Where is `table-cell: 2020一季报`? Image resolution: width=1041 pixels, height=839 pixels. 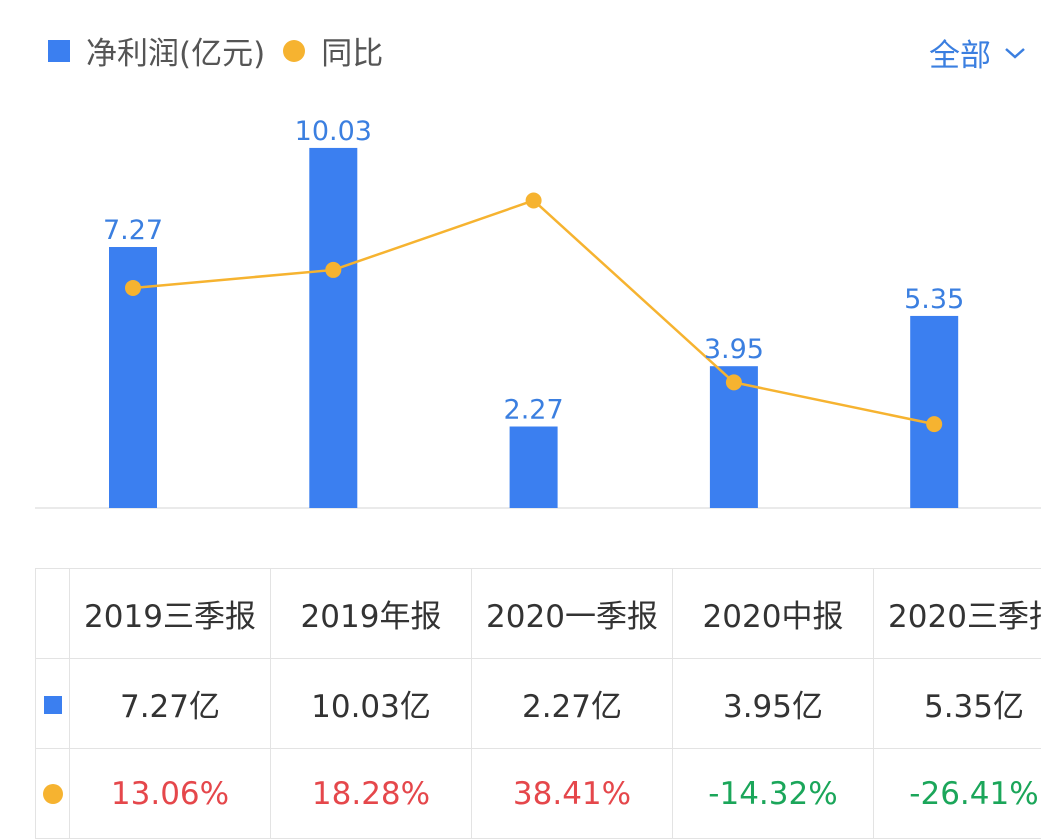 table-cell: 2020一季报 is located at coordinates (572, 614).